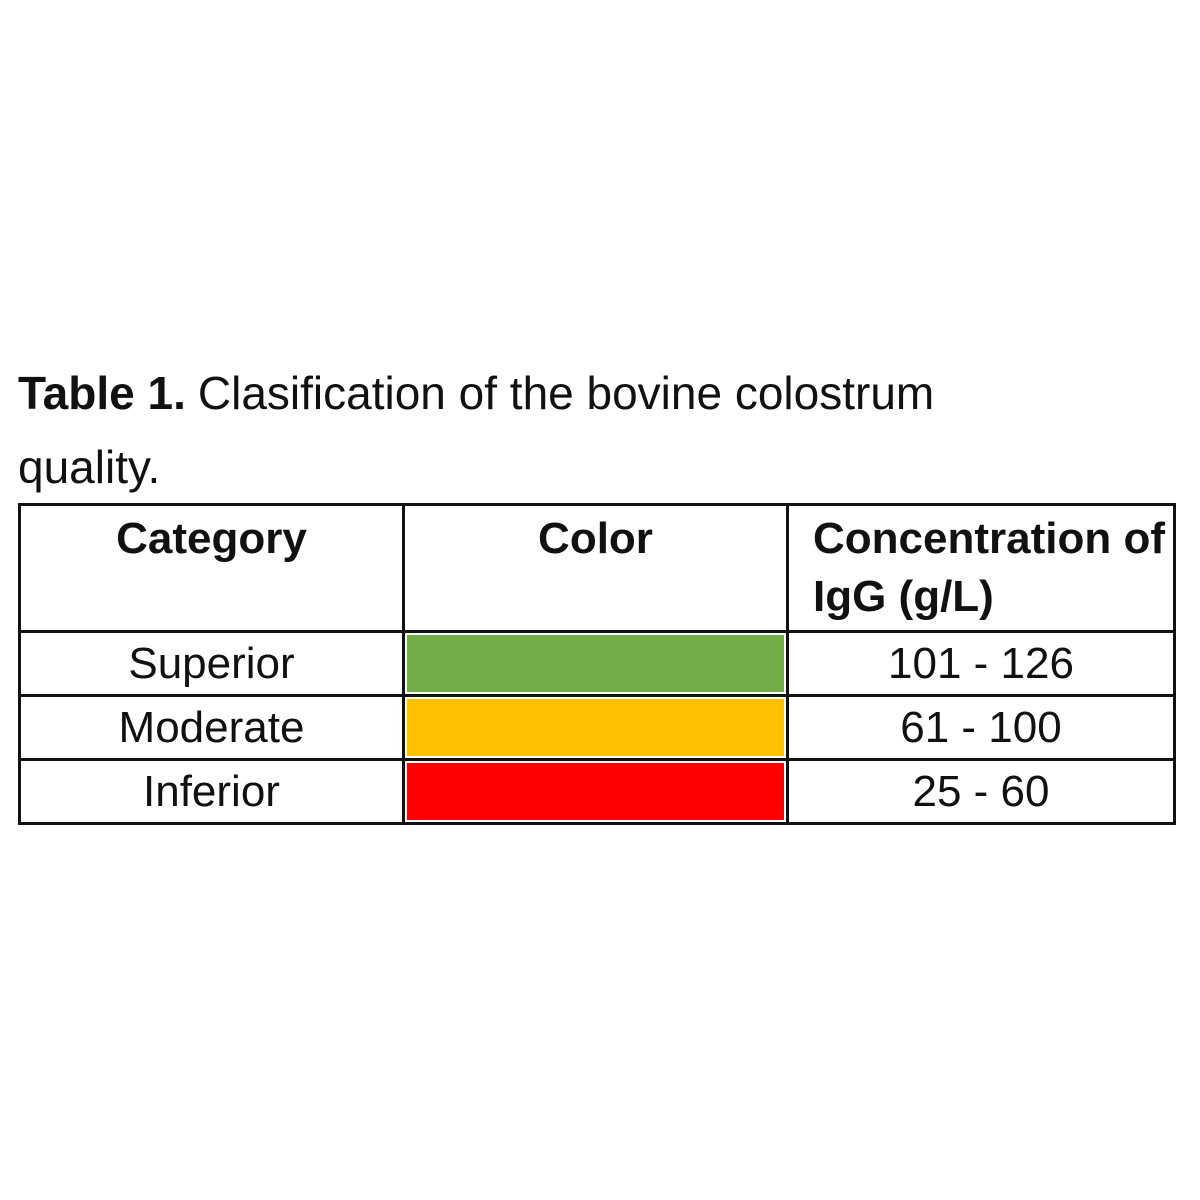 Image resolution: width=1200 pixels, height=1200 pixels. Describe the element at coordinates (211, 791) in the screenshot. I see `category-cell: Inferior` at that location.